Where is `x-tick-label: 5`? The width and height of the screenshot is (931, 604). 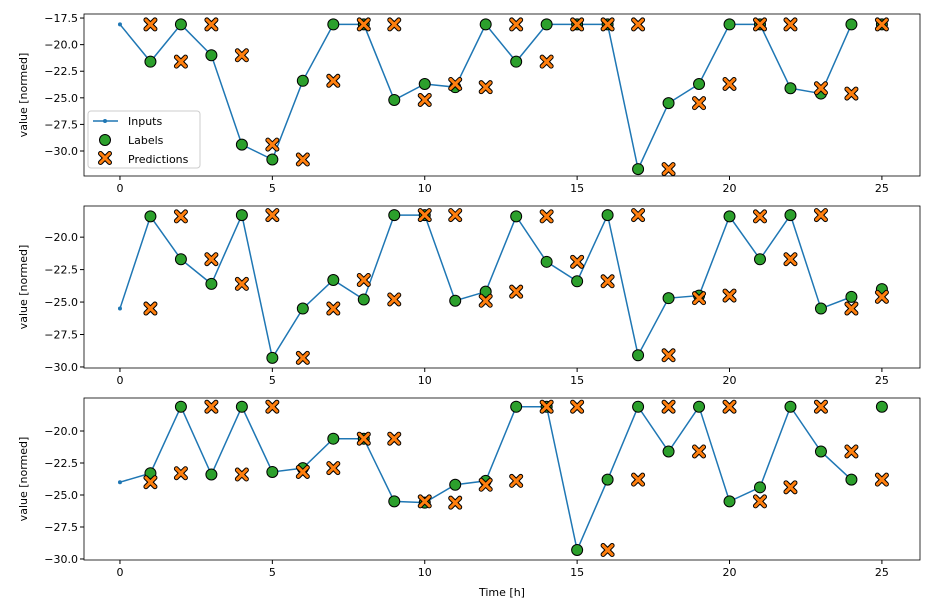 x-tick-label: 5 is located at coordinates (272, 572).